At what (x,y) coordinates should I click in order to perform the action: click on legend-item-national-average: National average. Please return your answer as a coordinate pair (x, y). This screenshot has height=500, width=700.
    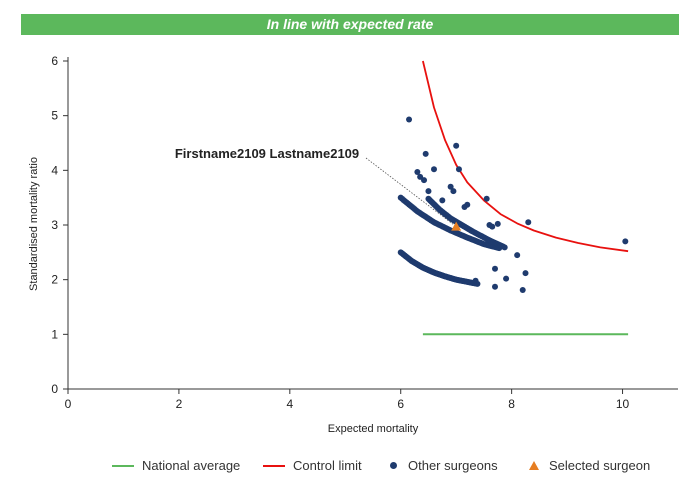
    Looking at the image, I should click on (176, 465).